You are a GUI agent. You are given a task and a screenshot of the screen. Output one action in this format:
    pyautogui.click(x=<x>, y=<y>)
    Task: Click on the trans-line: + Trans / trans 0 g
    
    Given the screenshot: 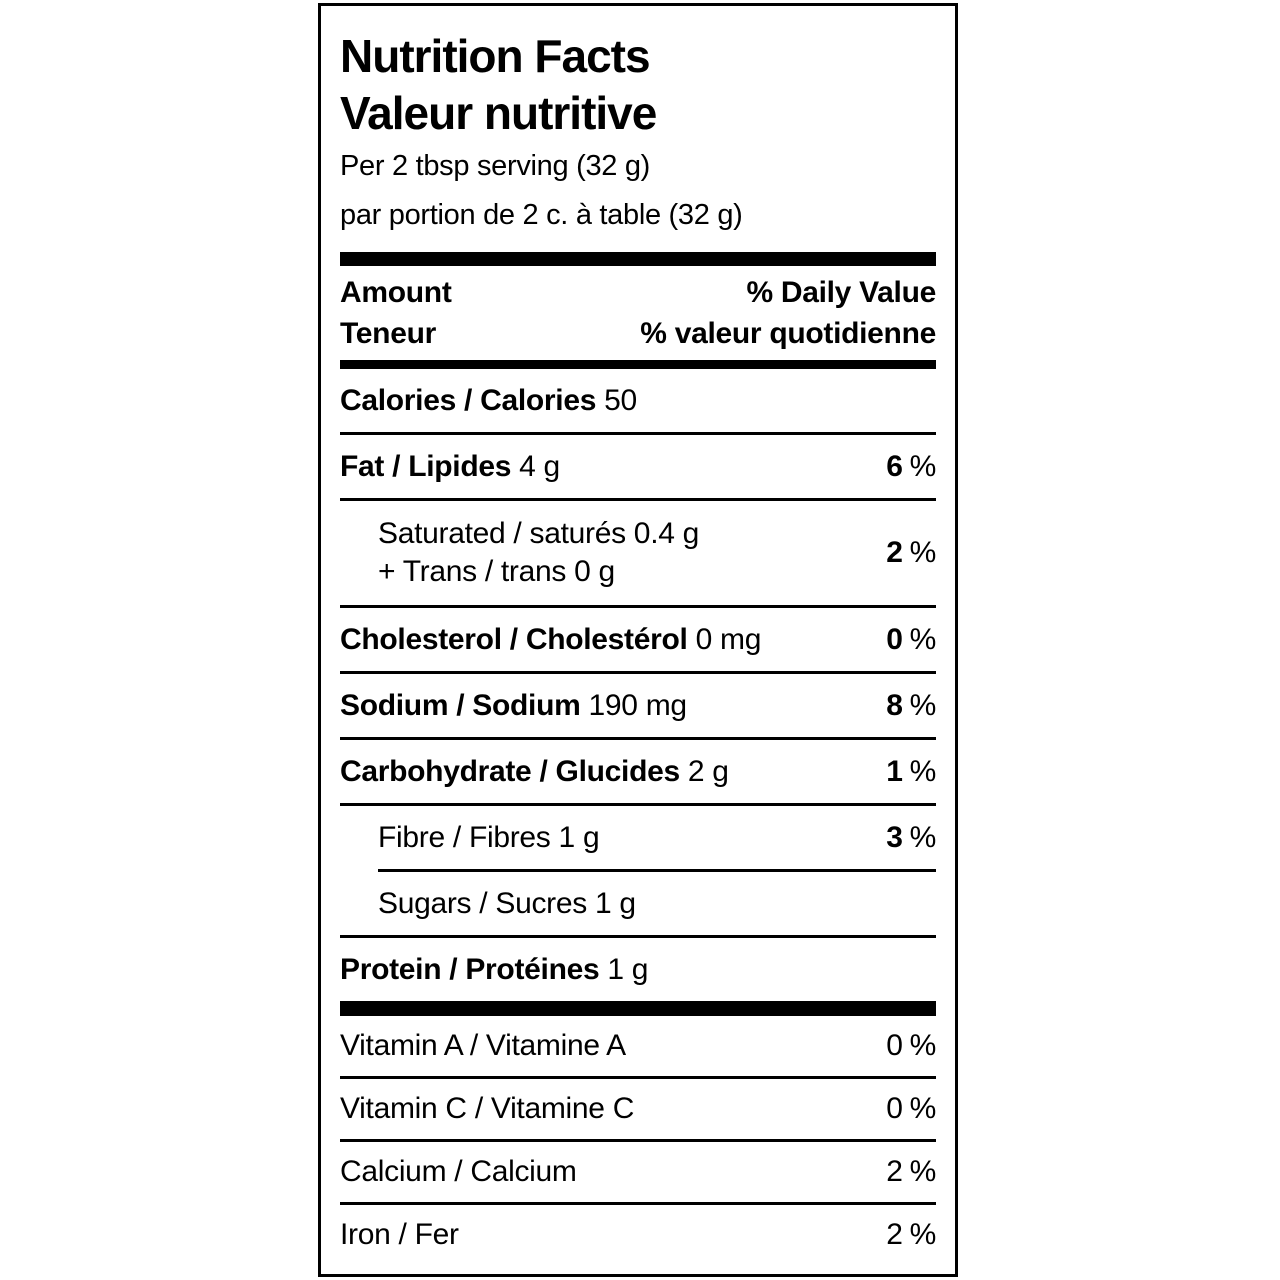 What is the action you would take?
    pyautogui.click(x=496, y=571)
    